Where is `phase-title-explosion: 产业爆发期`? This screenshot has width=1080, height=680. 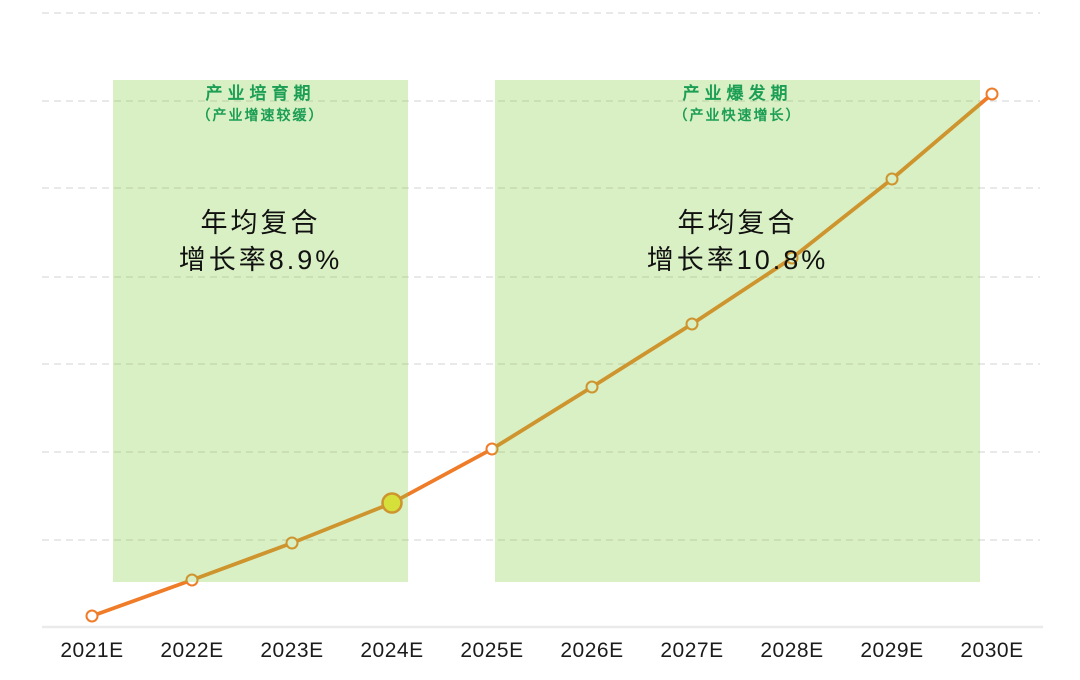 phase-title-explosion: 产业爆发期 is located at coordinates (737, 93).